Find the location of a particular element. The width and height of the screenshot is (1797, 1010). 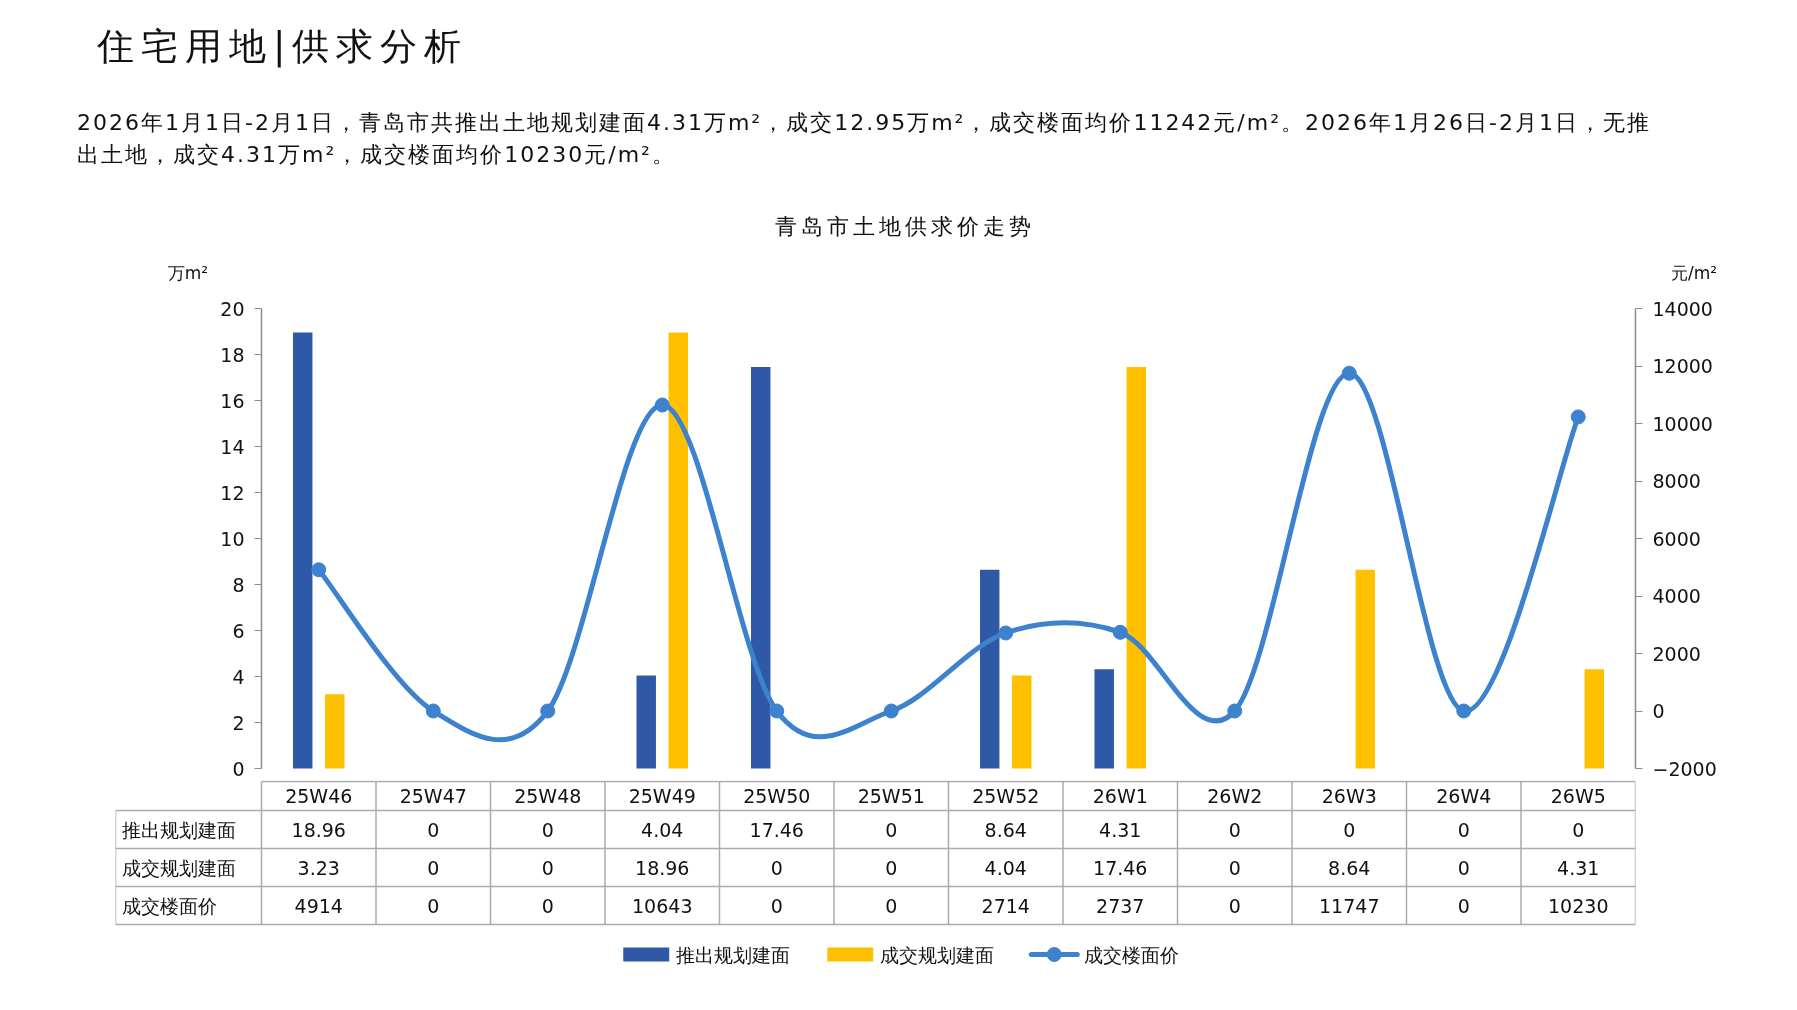

y2-tick-label: 12000 is located at coordinates (1682, 366).